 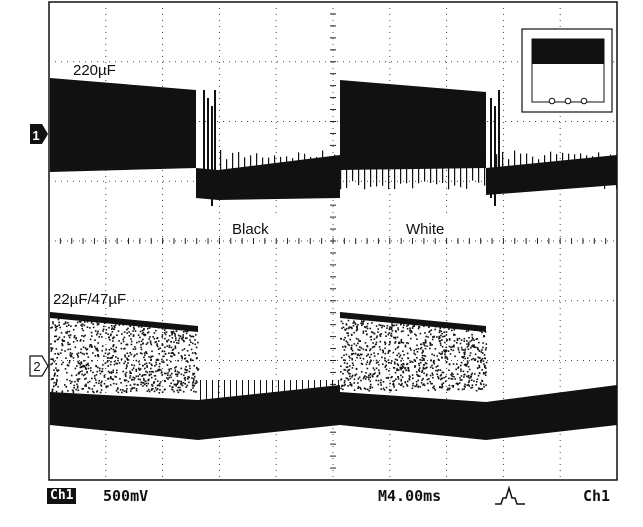 What do you see at coordinates (250, 229) in the screenshot?
I see `black-annotation: Black` at bounding box center [250, 229].